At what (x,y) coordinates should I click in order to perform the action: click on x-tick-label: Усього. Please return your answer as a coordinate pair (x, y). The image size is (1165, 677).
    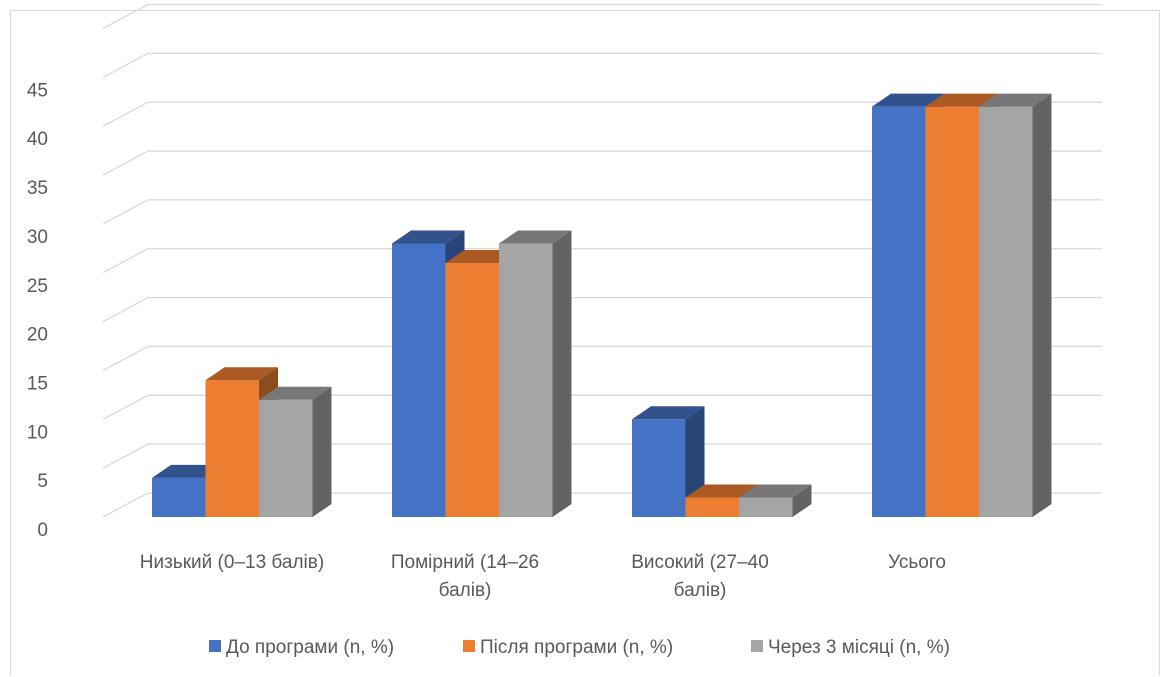
    Looking at the image, I should click on (917, 562).